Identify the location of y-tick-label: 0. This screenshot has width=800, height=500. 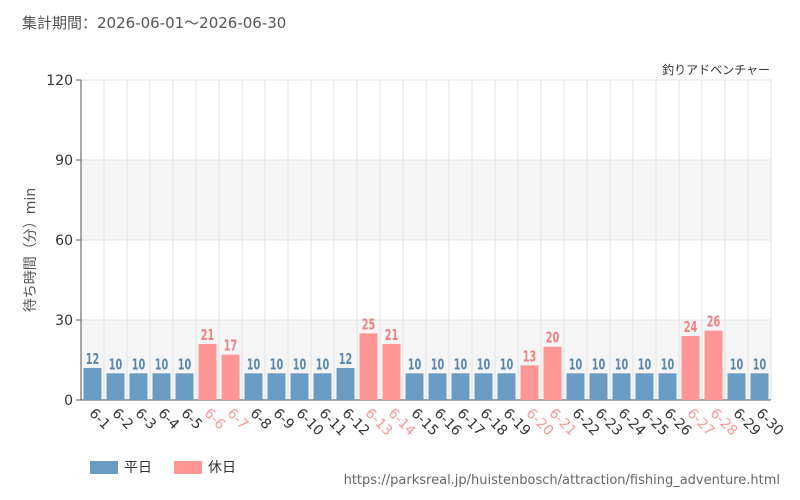
(68, 401).